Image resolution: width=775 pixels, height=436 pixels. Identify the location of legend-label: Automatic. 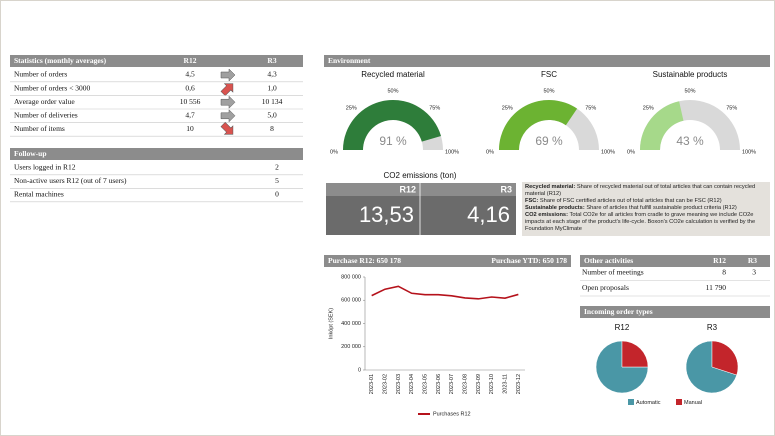
(648, 403).